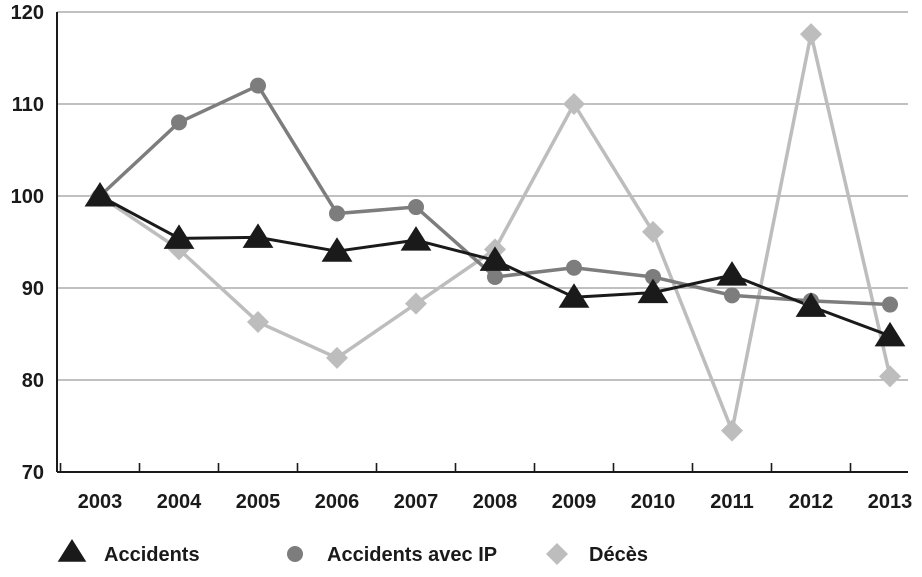 This screenshot has height=577, width=922. I want to click on legend-triangle-icon, so click(72, 550).